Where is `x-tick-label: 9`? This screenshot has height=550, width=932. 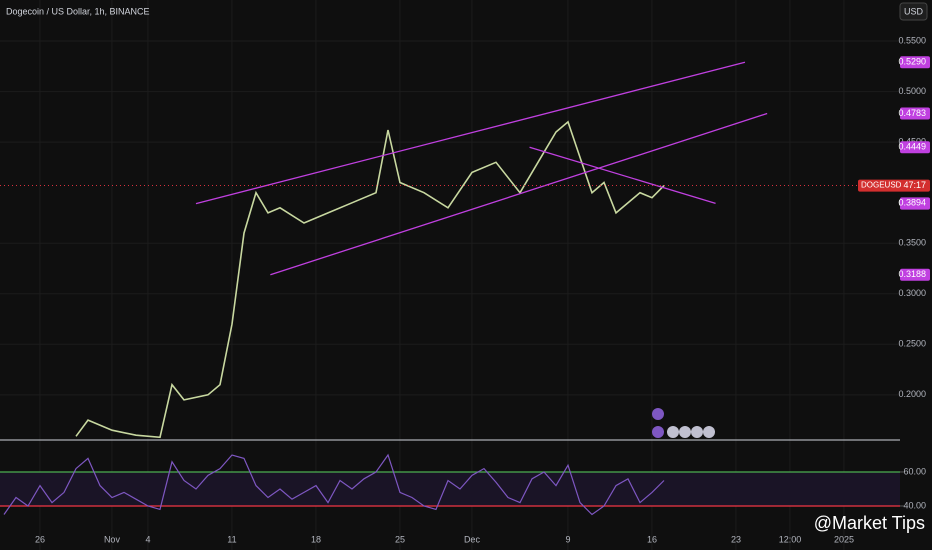
x-tick-label: 9 is located at coordinates (567, 539).